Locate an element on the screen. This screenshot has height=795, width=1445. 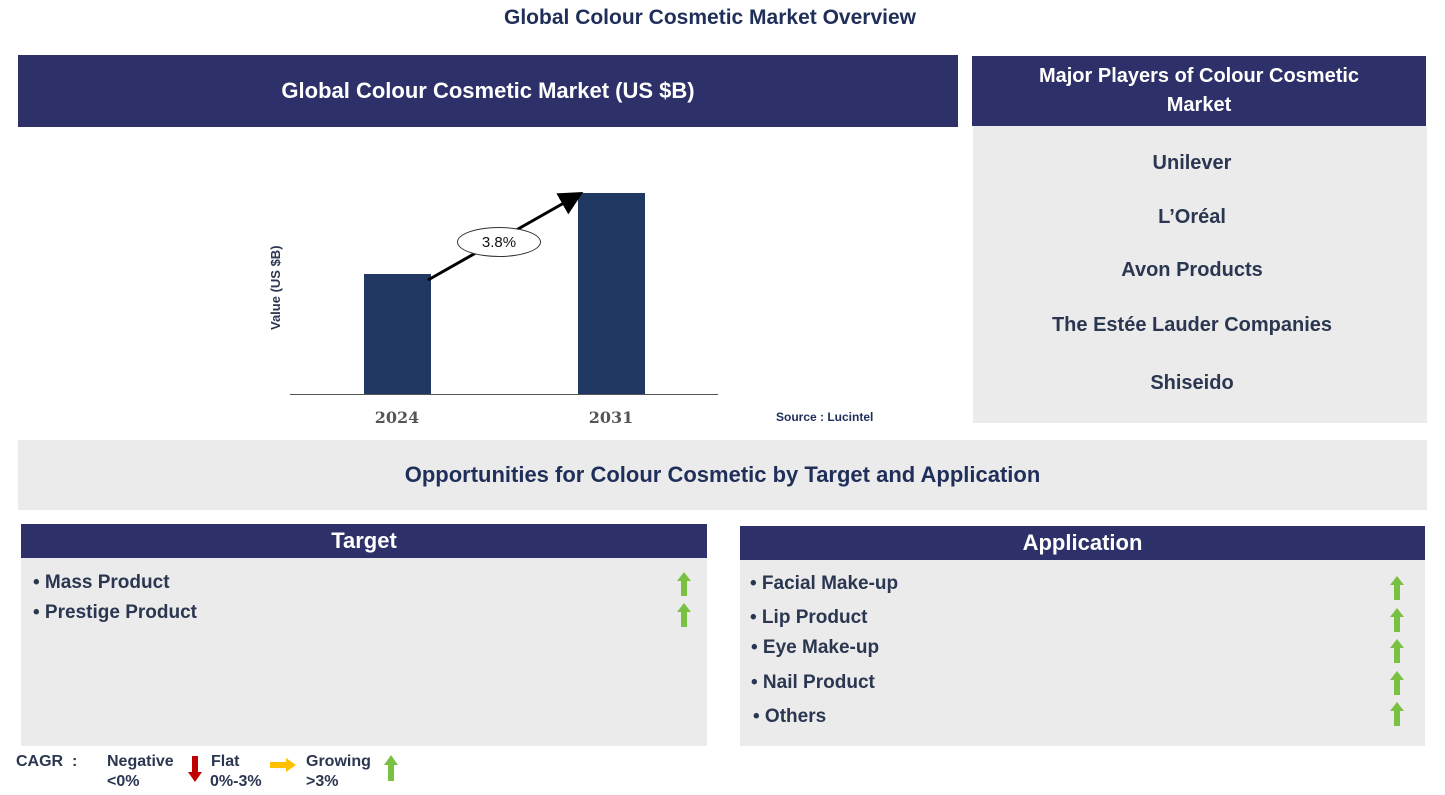
target-item: • Mass Product is located at coordinates (101, 582).